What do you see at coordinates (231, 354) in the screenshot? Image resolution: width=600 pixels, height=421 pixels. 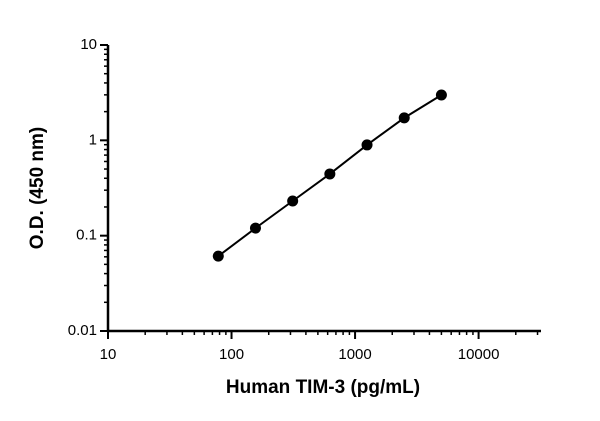 I see `x-tick-label: 100` at bounding box center [231, 354].